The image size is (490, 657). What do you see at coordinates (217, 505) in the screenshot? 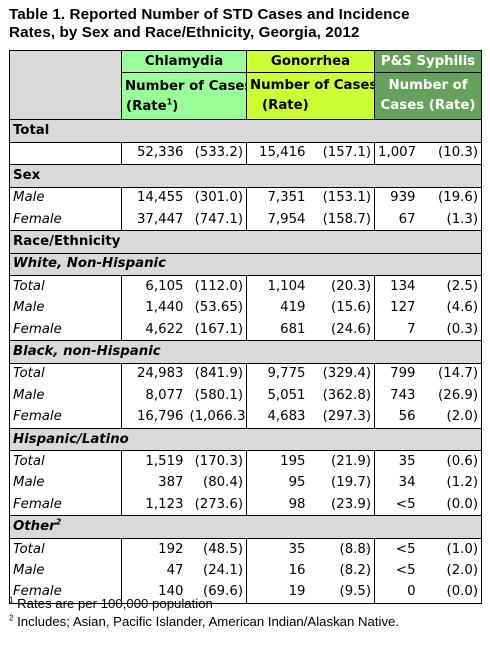
I see `chlamydia-rate: (273.6)` at bounding box center [217, 505].